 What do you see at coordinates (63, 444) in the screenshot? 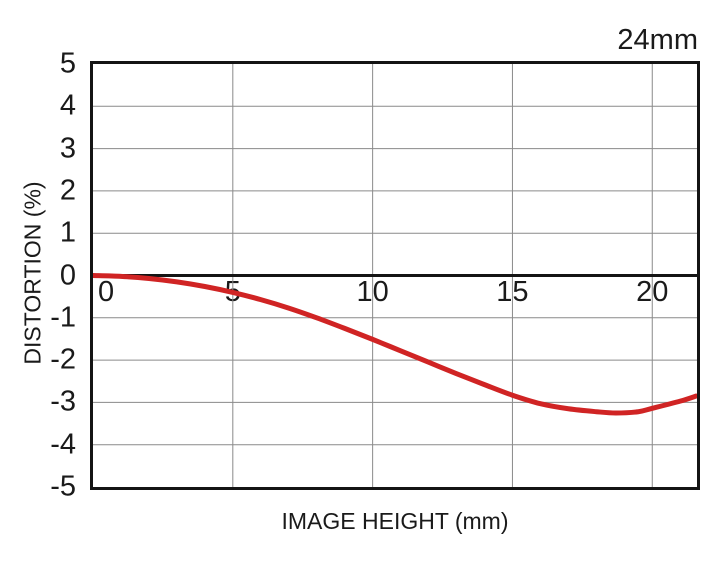
I see `y-tick-label: -4` at bounding box center [63, 444].